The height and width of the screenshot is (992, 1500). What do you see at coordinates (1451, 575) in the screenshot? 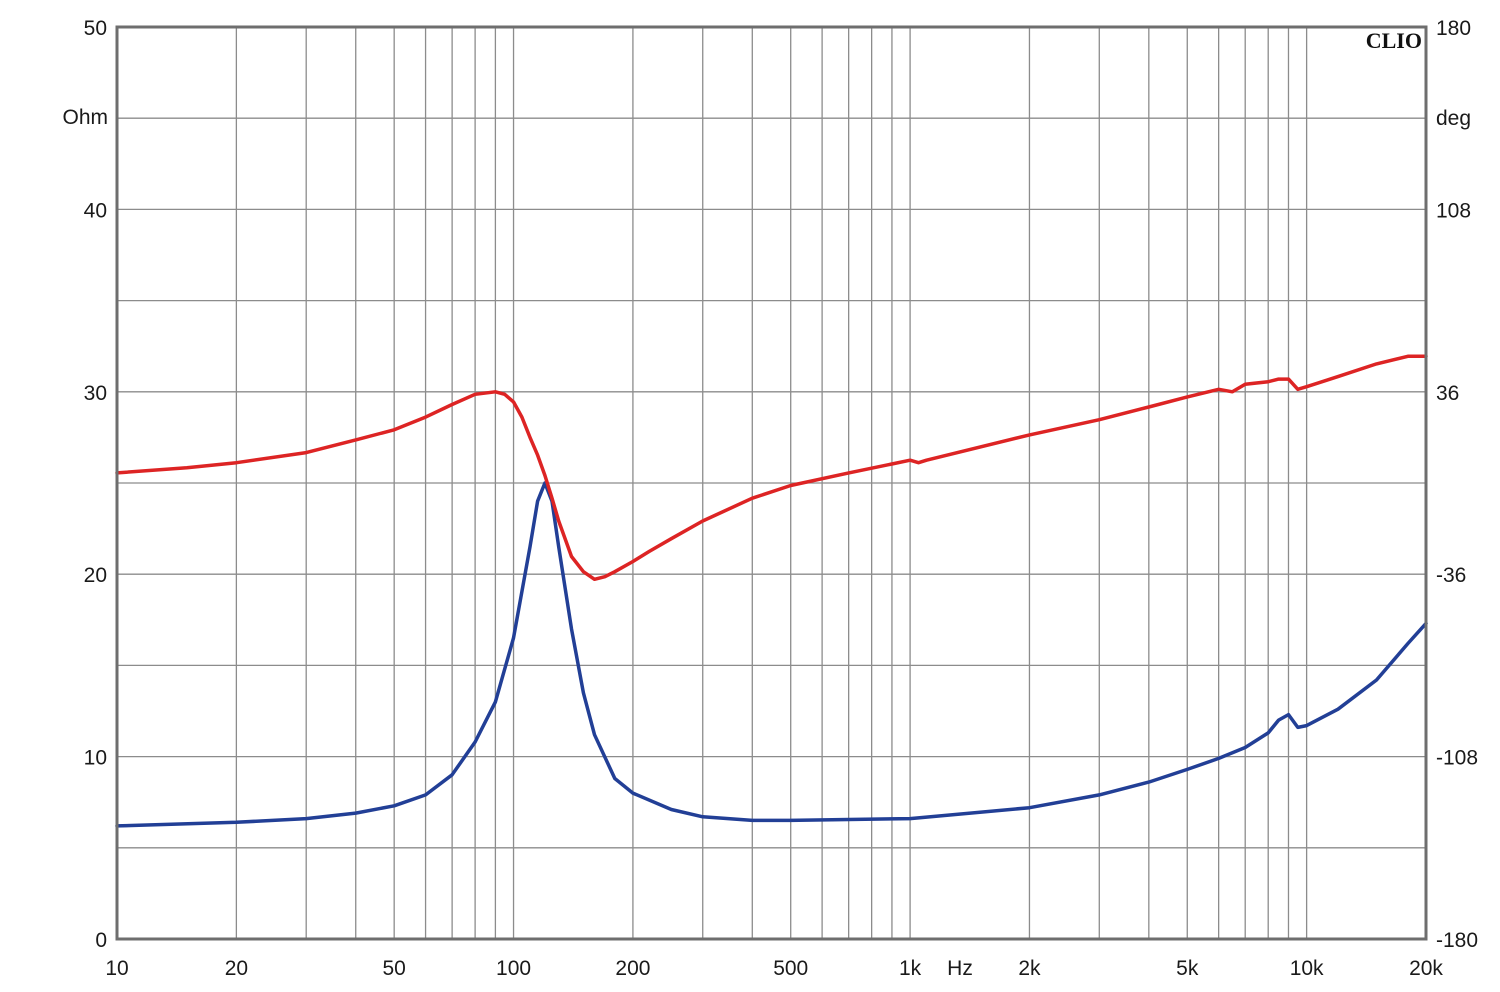
I see `y-right-tick-label: -36` at bounding box center [1451, 575].